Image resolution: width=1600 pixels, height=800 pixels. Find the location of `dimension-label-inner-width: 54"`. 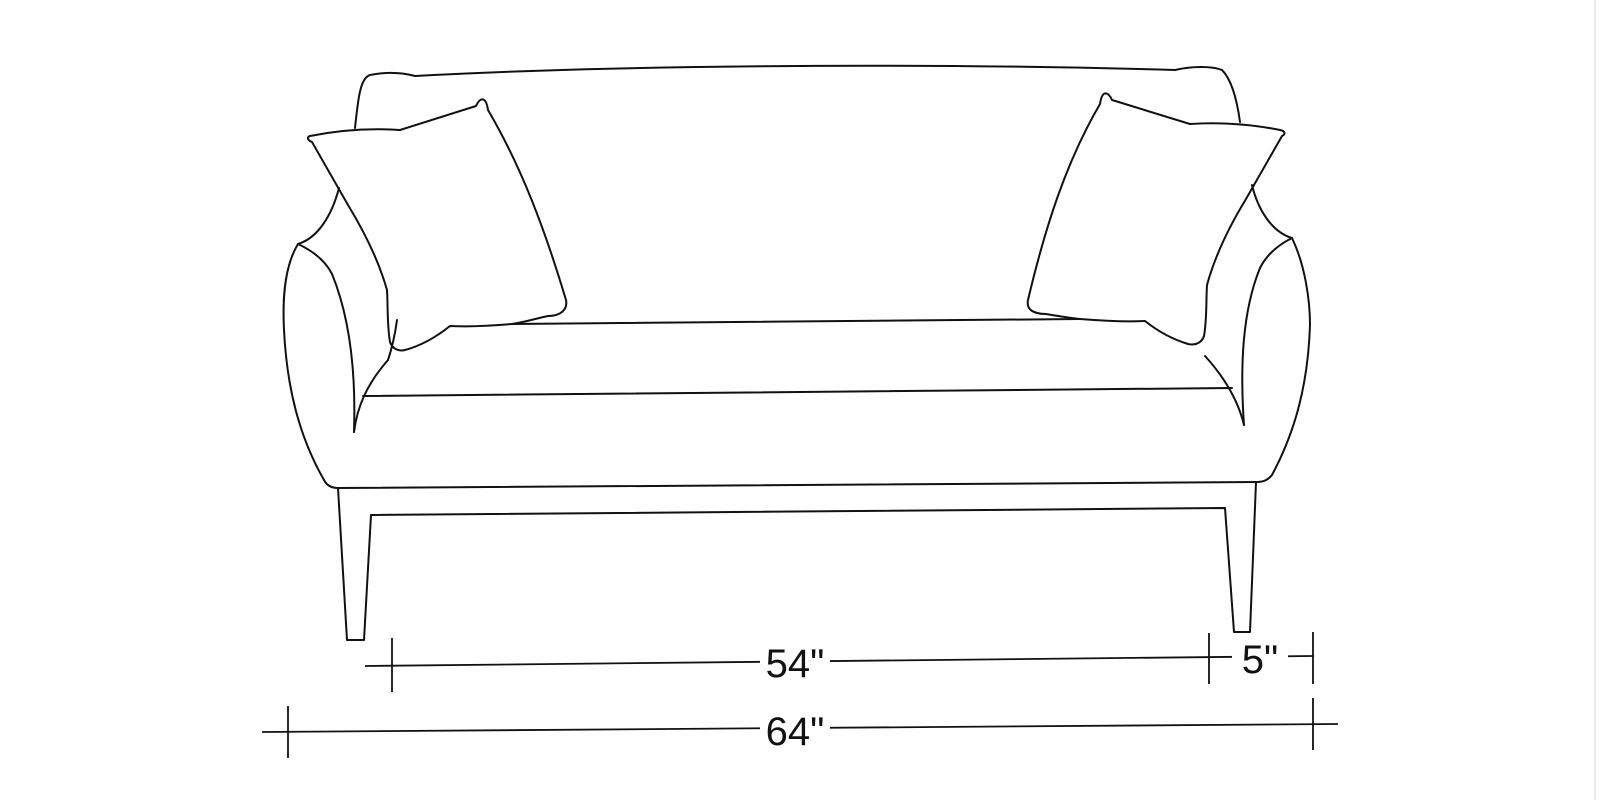

dimension-label-inner-width: 54" is located at coordinates (795, 664).